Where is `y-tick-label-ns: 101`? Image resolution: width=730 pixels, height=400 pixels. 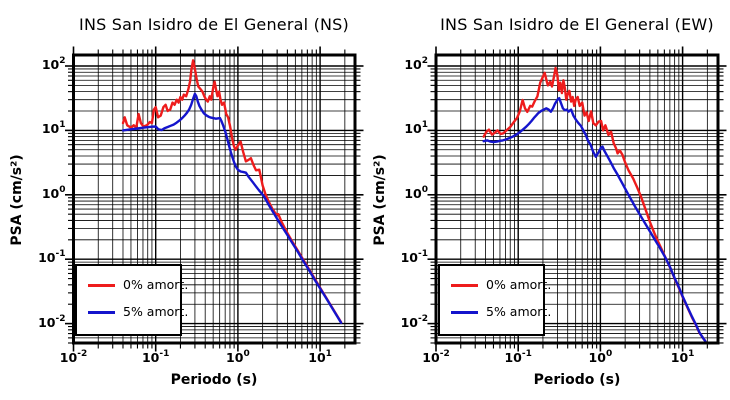
y-tick-label-ns: 101 is located at coordinates (53, 128).